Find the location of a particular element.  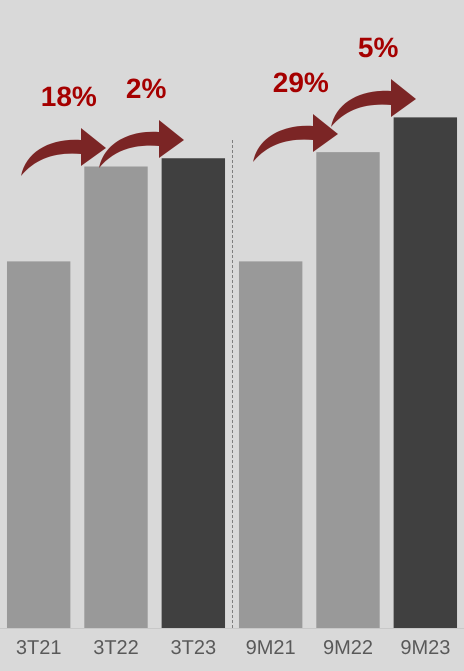

x-tick-label: 9M22 is located at coordinates (348, 648).